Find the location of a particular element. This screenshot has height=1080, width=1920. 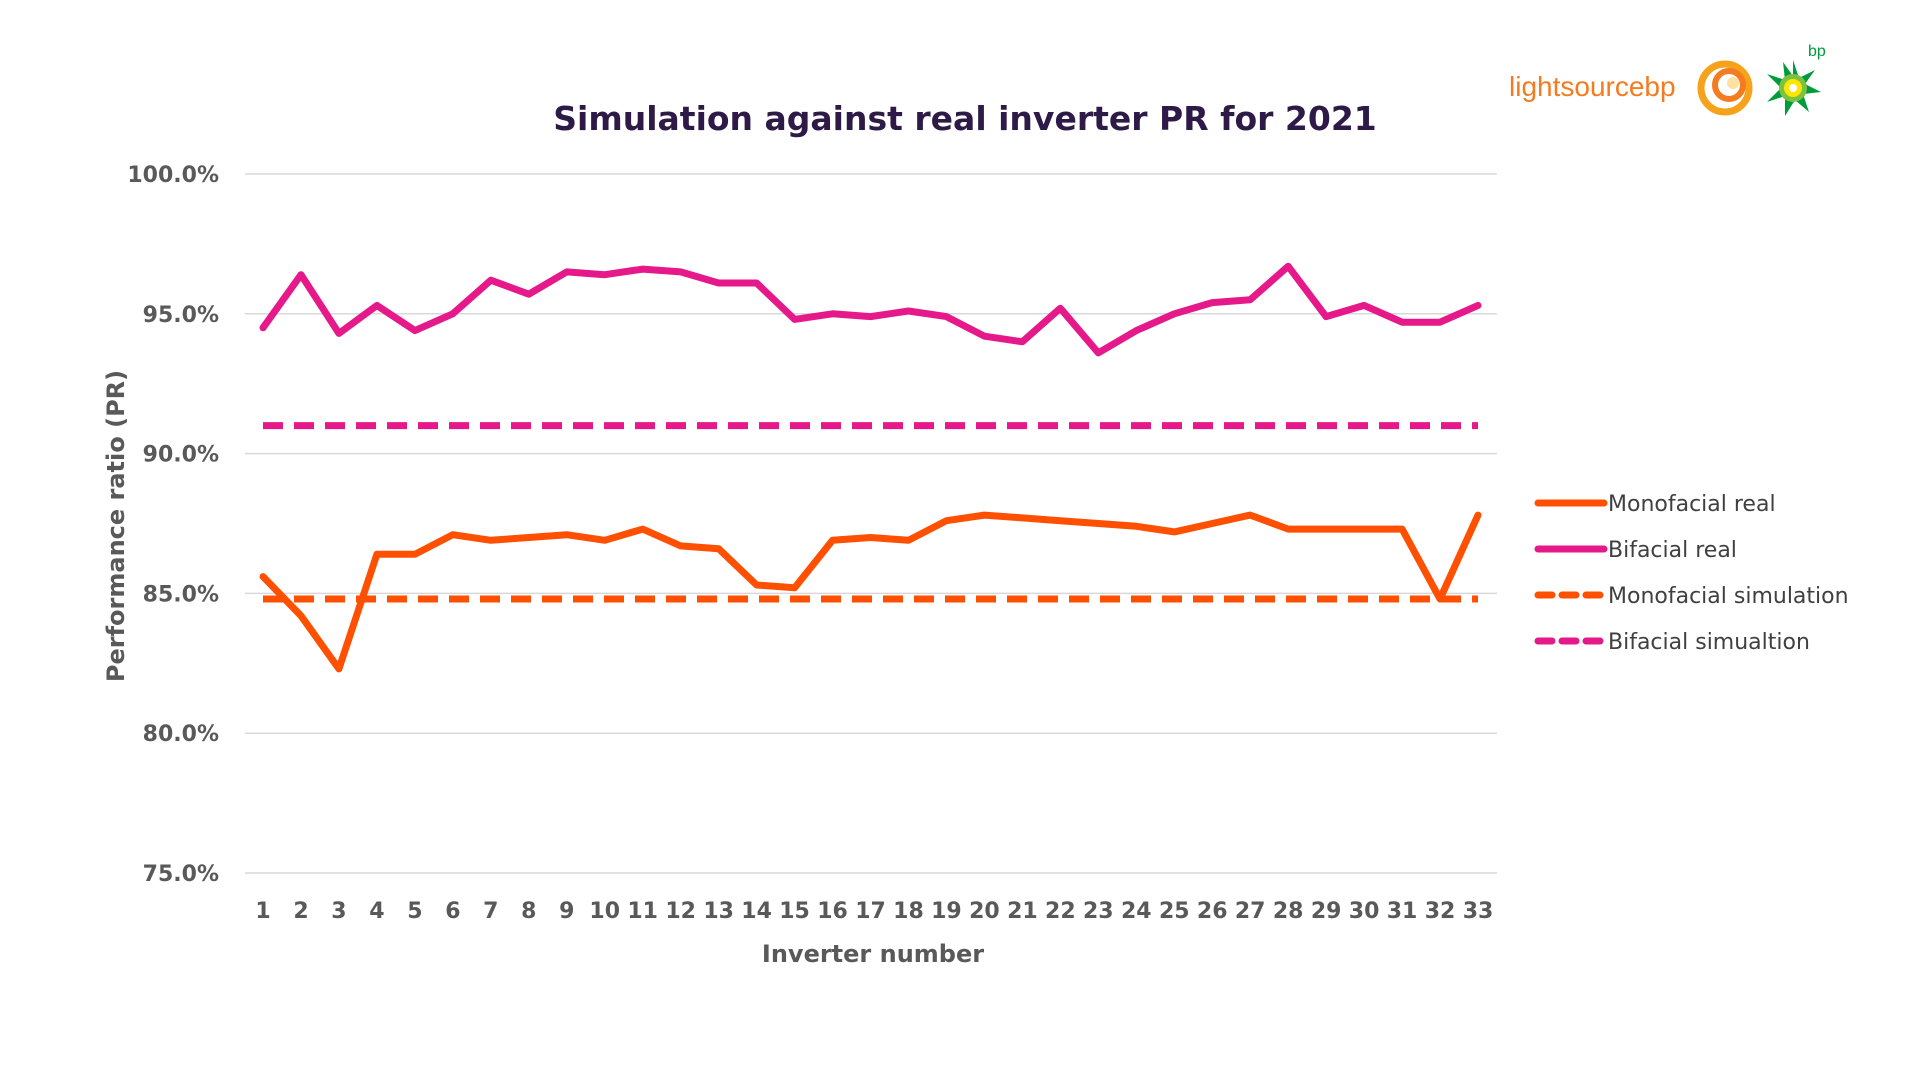

x-tick-label: 20 is located at coordinates (984, 911).